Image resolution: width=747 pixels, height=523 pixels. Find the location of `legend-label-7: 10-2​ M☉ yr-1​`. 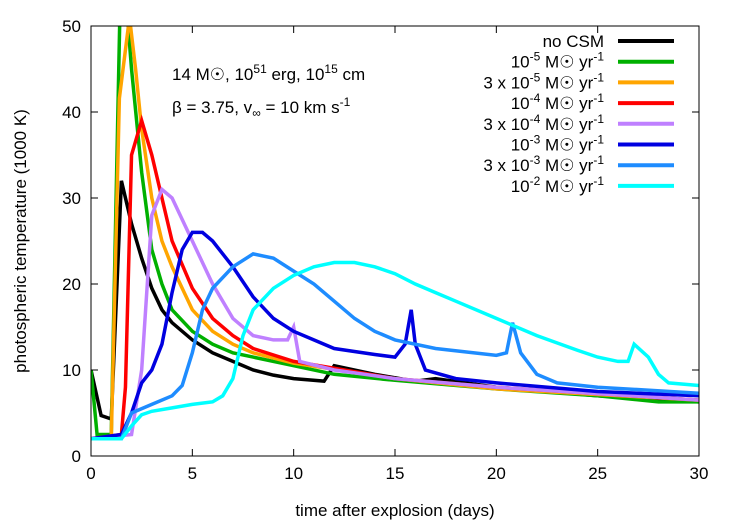

legend-label-7: 10-2​ M☉ yr-1​ is located at coordinates (558, 185).